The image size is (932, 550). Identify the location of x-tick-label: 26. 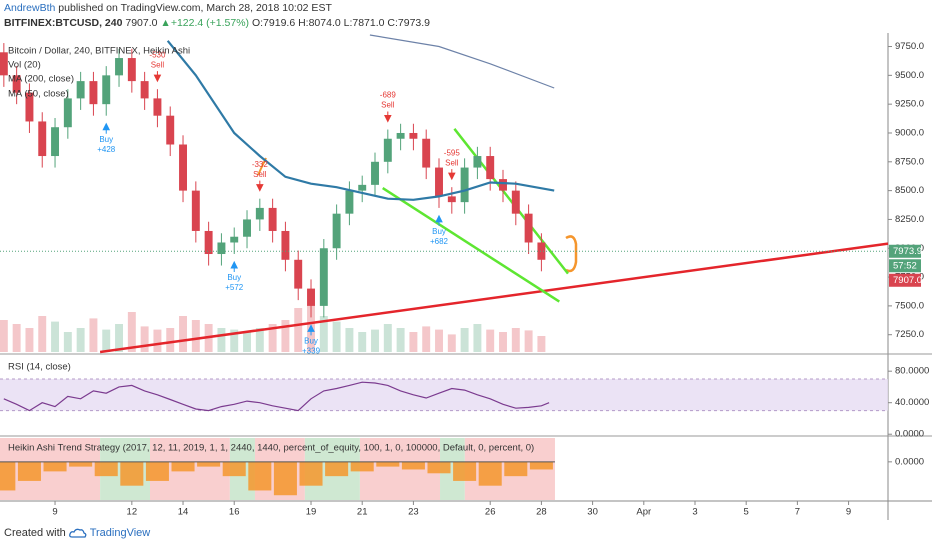
(490, 512).